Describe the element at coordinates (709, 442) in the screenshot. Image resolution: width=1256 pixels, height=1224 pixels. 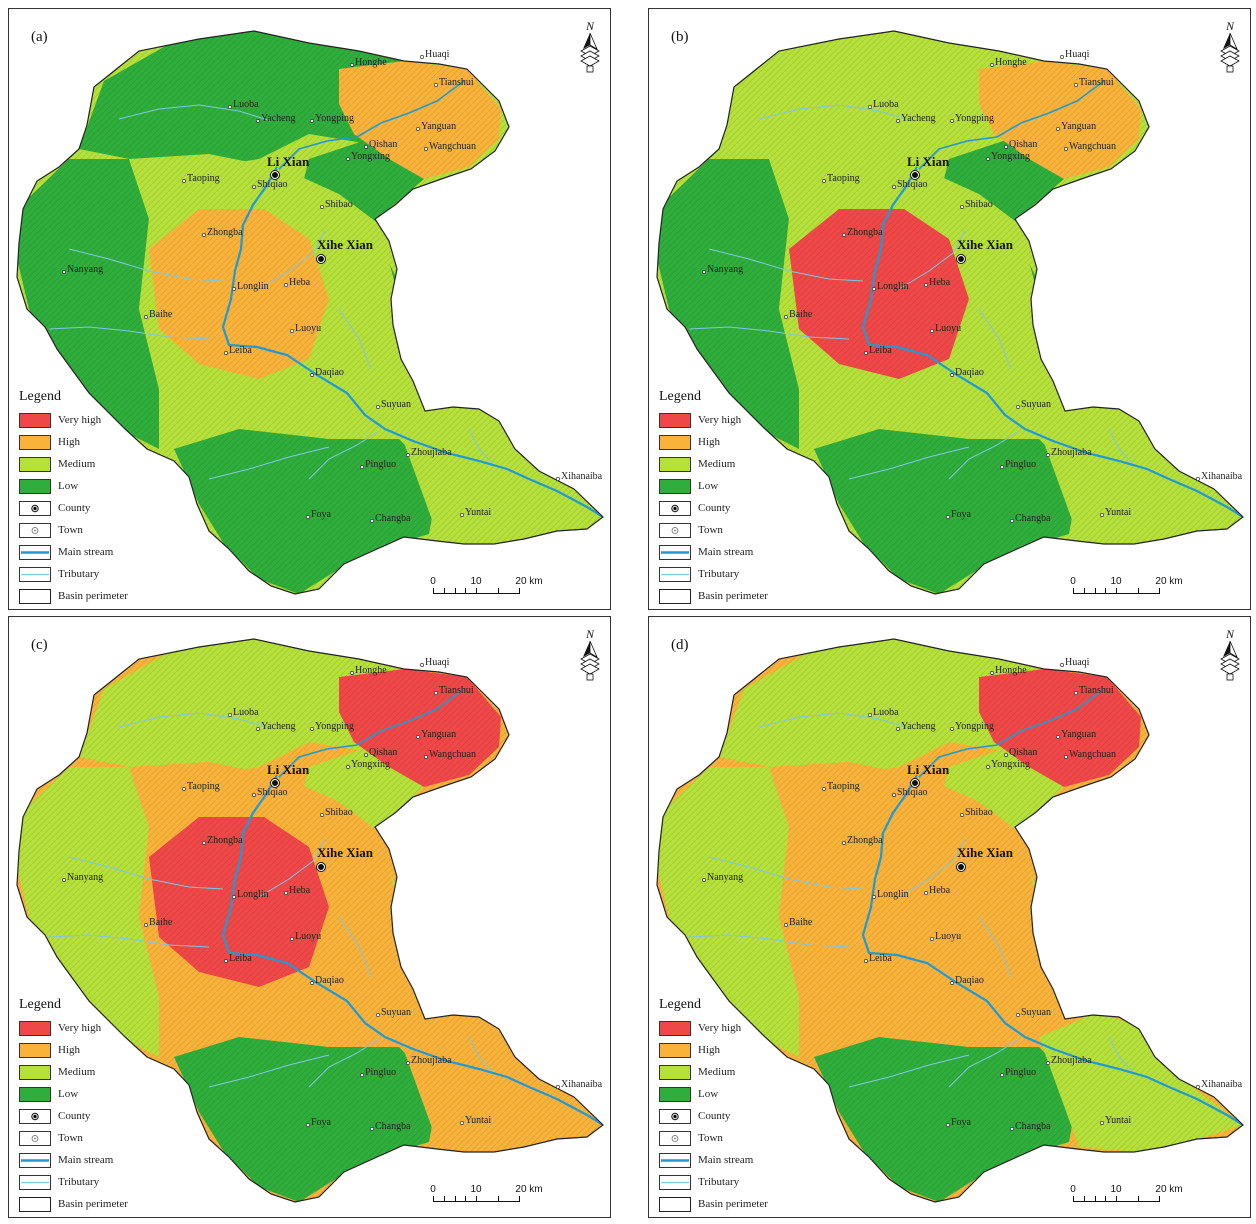
I see `legend-label: High` at that location.